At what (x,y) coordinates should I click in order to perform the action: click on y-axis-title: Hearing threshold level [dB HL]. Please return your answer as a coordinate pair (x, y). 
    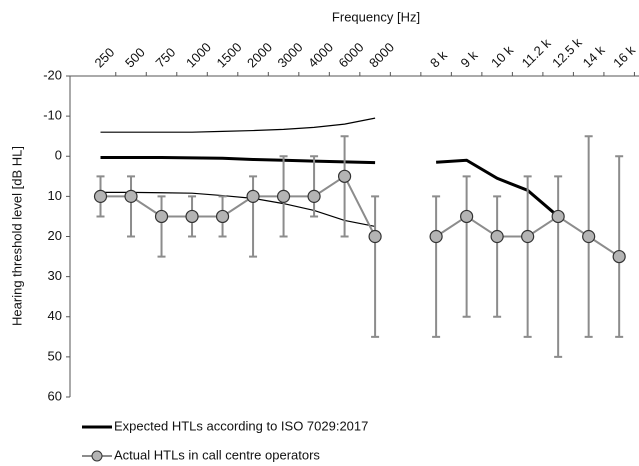
    Looking at the image, I should click on (16, 236).